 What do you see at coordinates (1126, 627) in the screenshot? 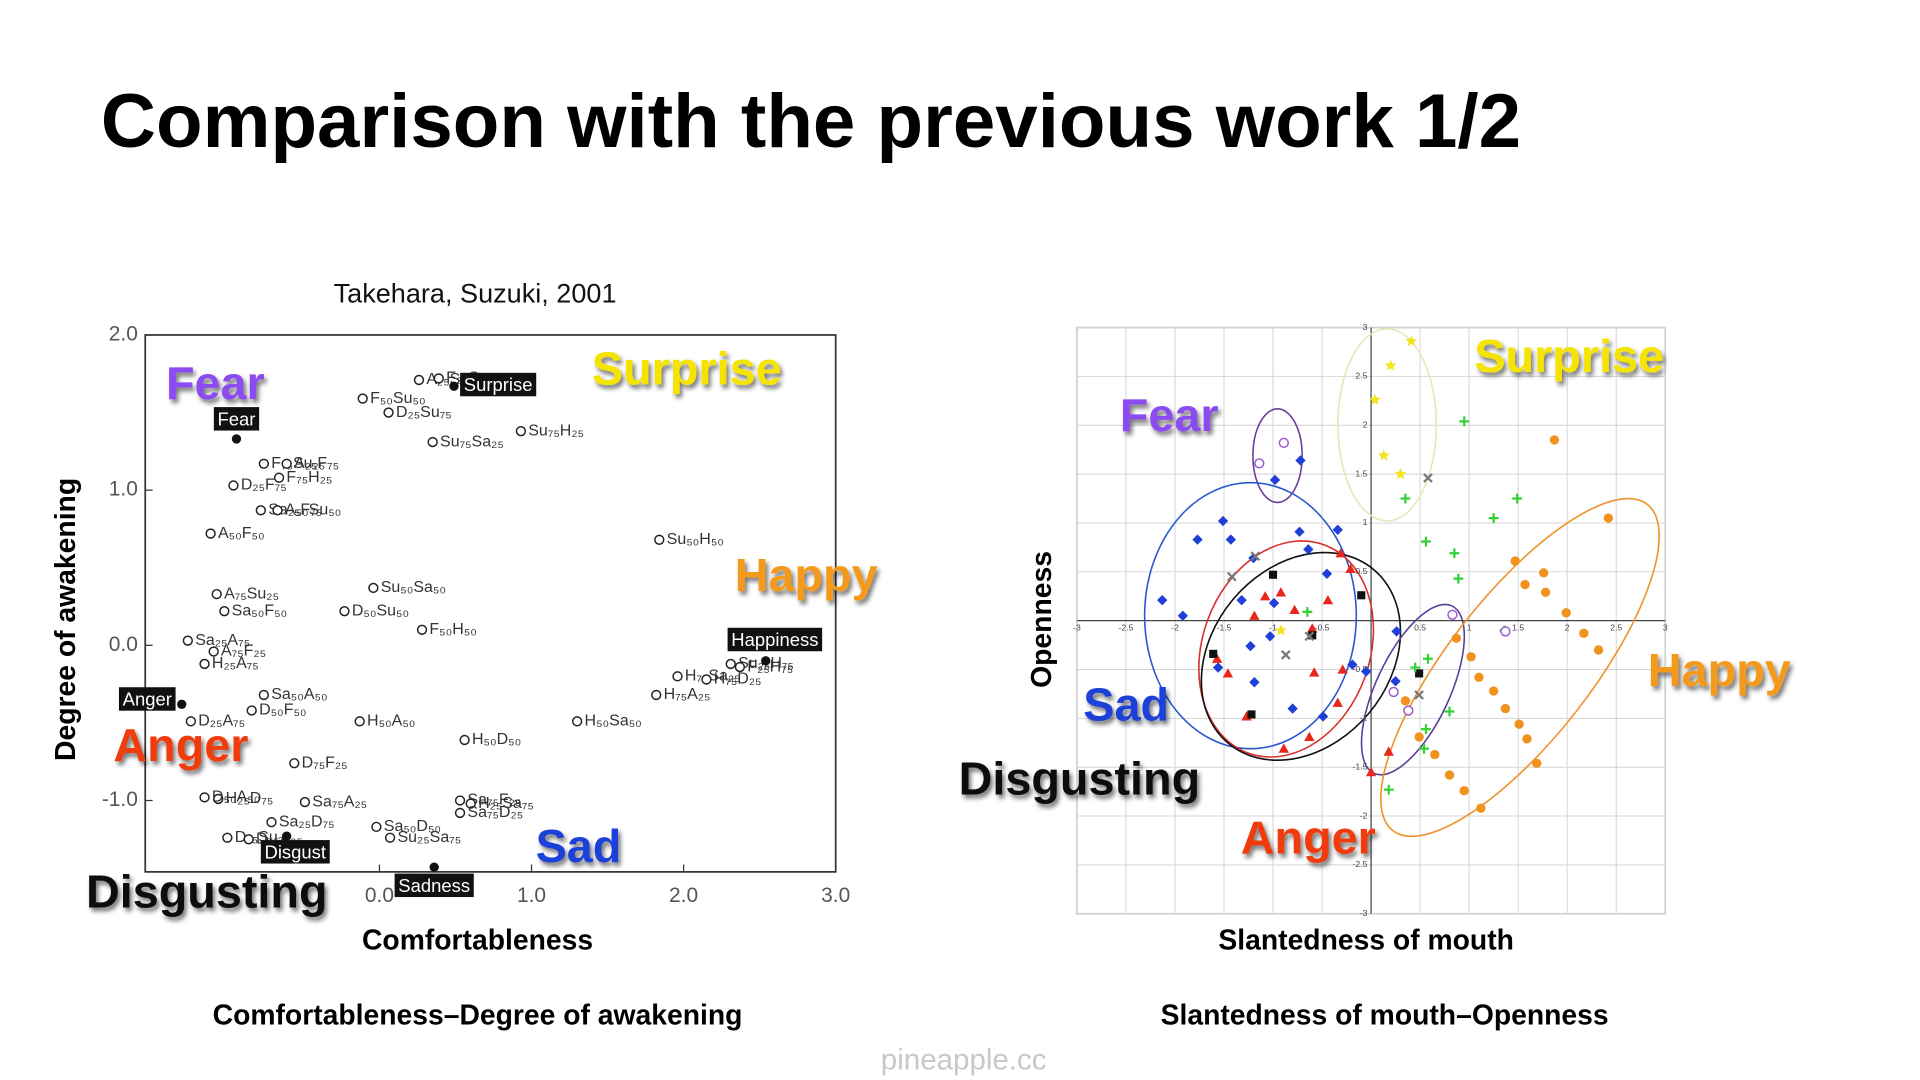
I see `x-tick-label: -2.5` at bounding box center [1126, 627].